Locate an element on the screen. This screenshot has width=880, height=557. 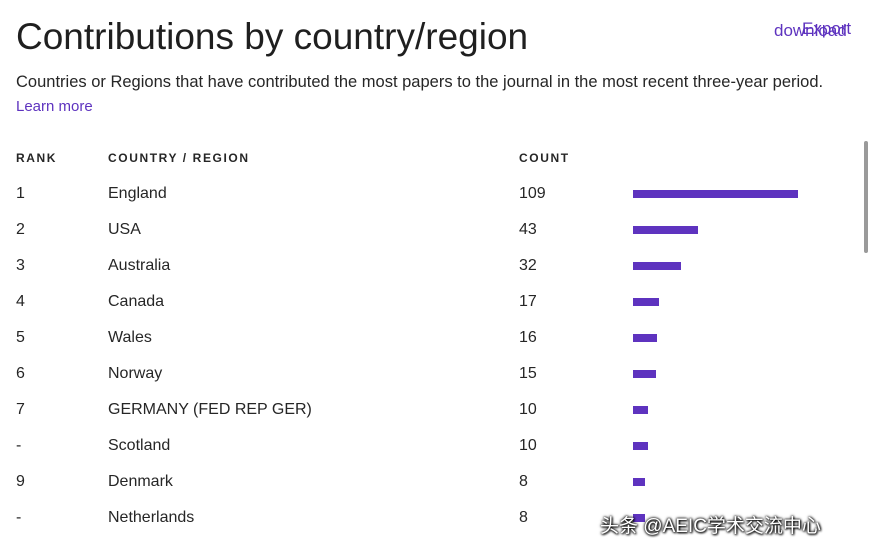
country-cell: Canada is located at coordinates (136, 301).